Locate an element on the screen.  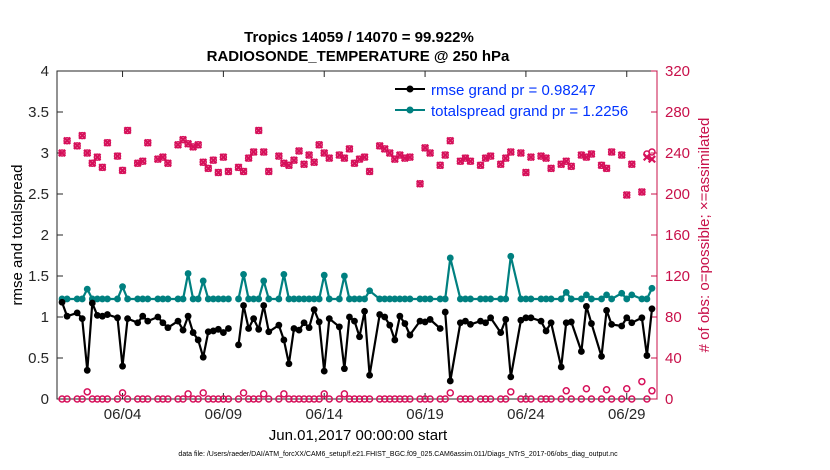
y2-tick-label: 0 is located at coordinates (669, 399).